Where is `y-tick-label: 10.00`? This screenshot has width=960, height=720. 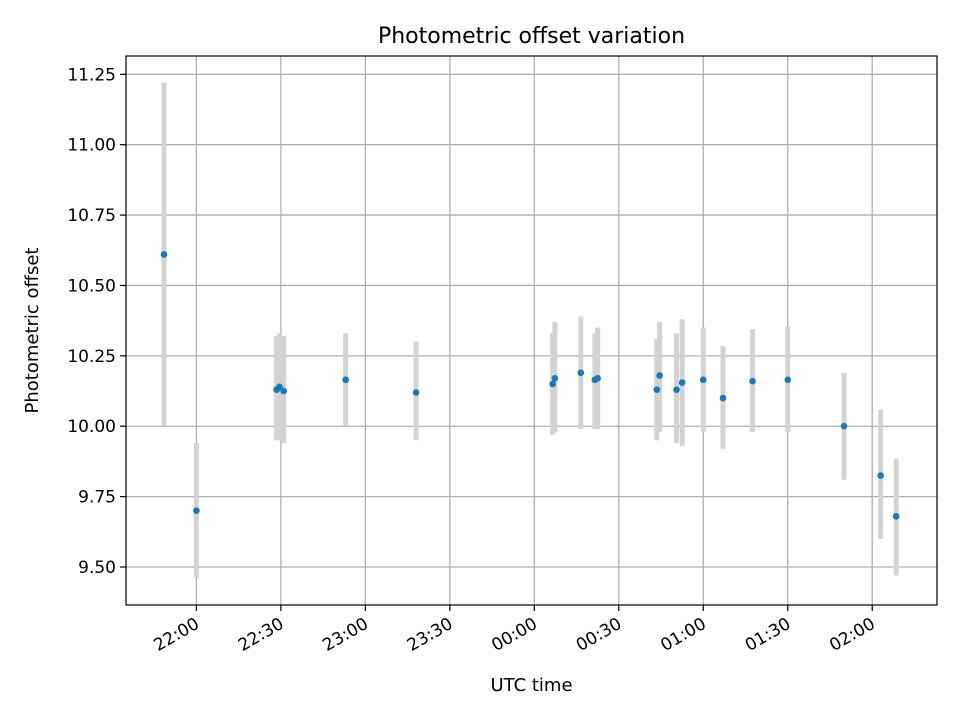 y-tick-label: 10.00 is located at coordinates (91, 427).